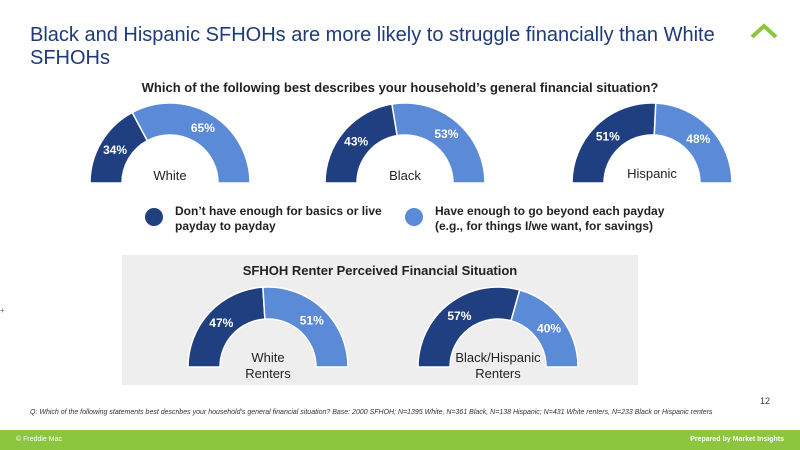 The image size is (800, 450). Describe the element at coordinates (39, 439) in the screenshot. I see `footer-copyright: © Freddie Mac` at that location.